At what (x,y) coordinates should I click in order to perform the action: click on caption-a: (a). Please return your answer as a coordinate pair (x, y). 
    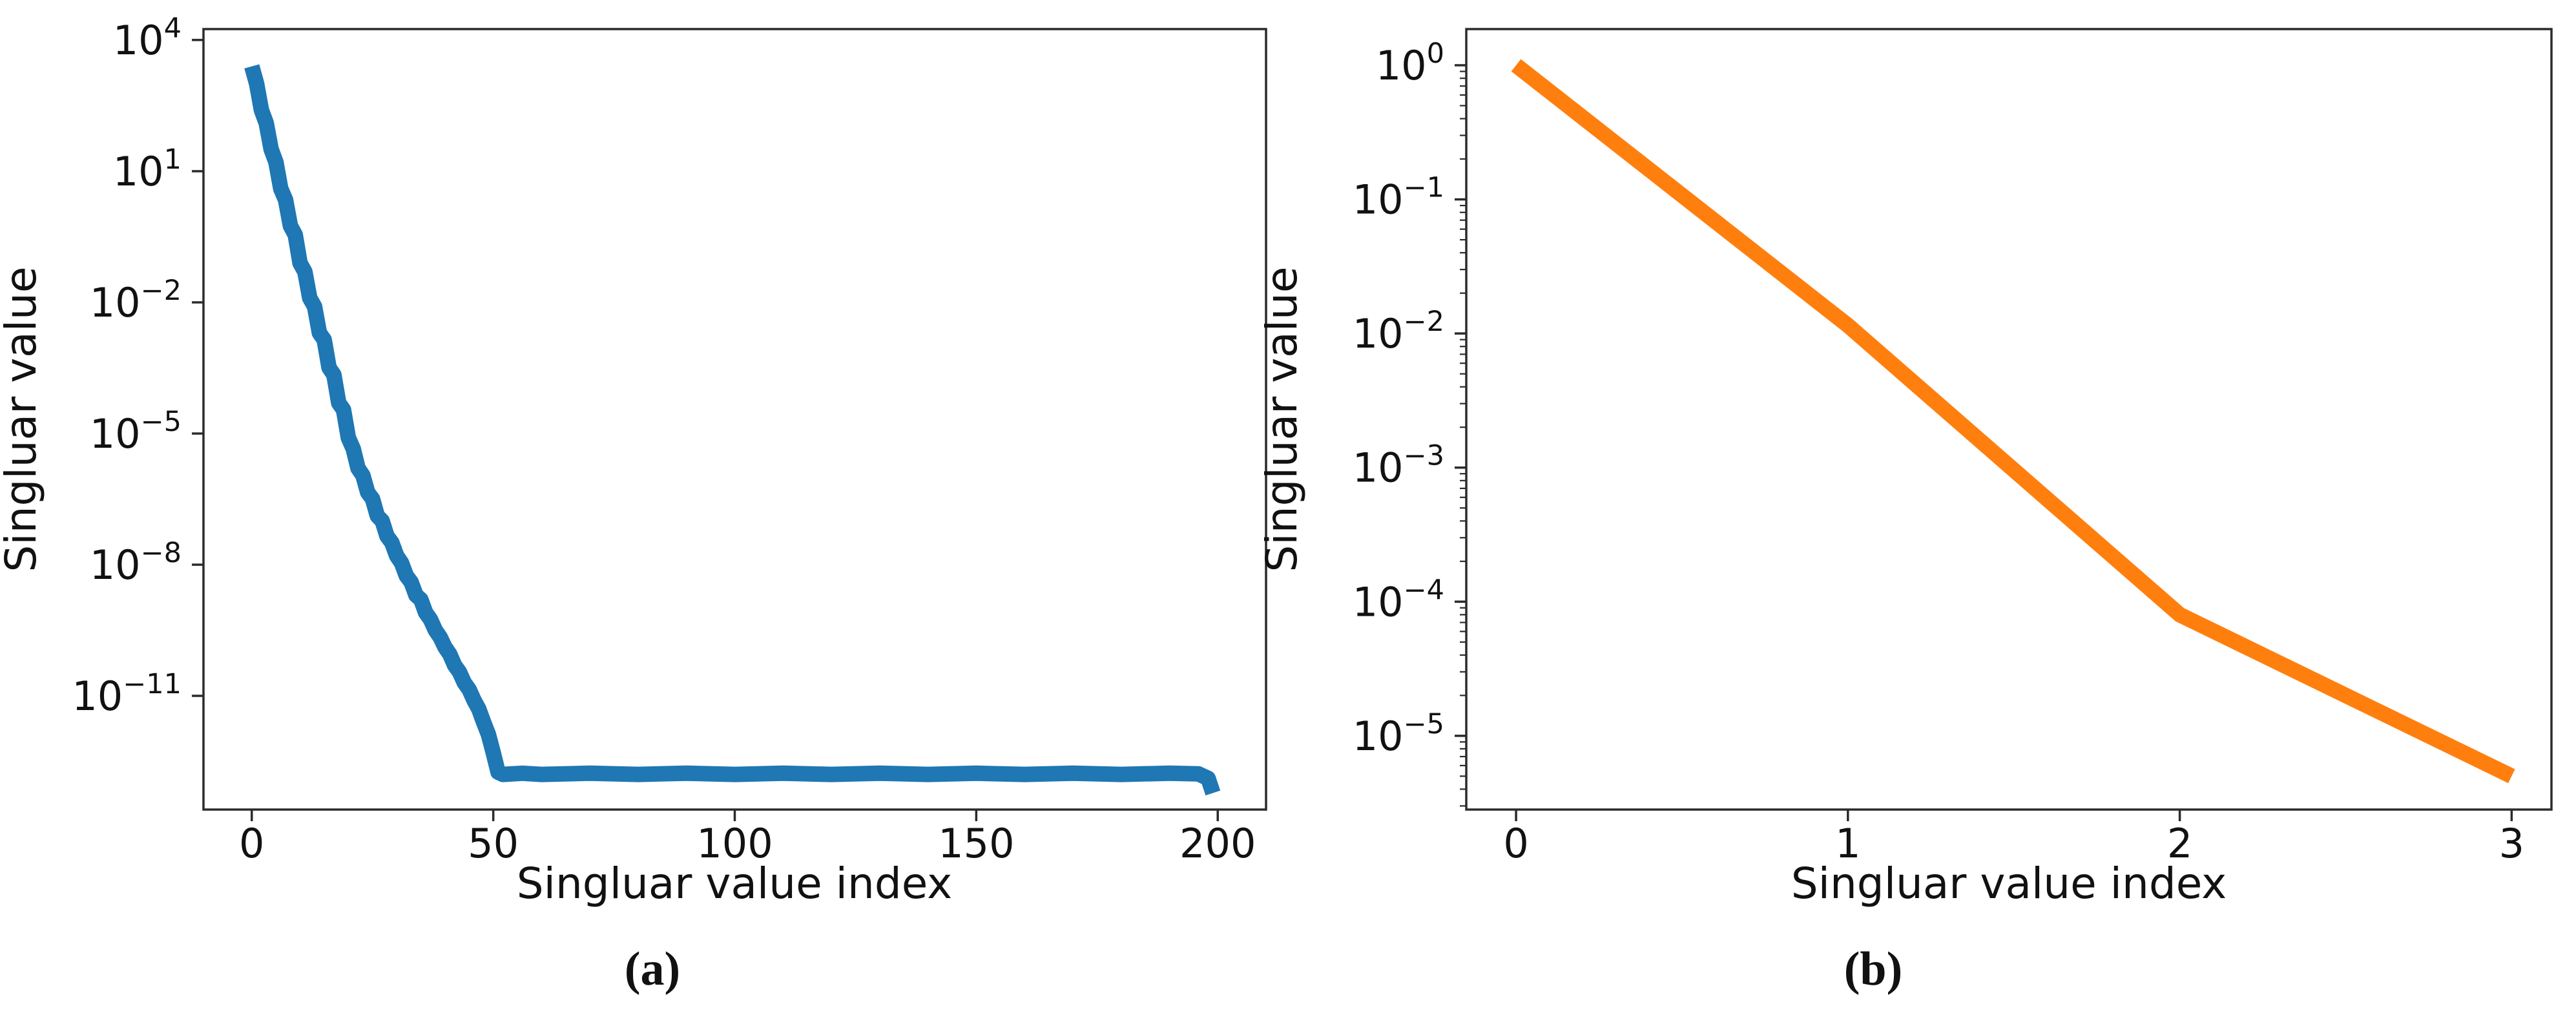
    Looking at the image, I should click on (652, 969).